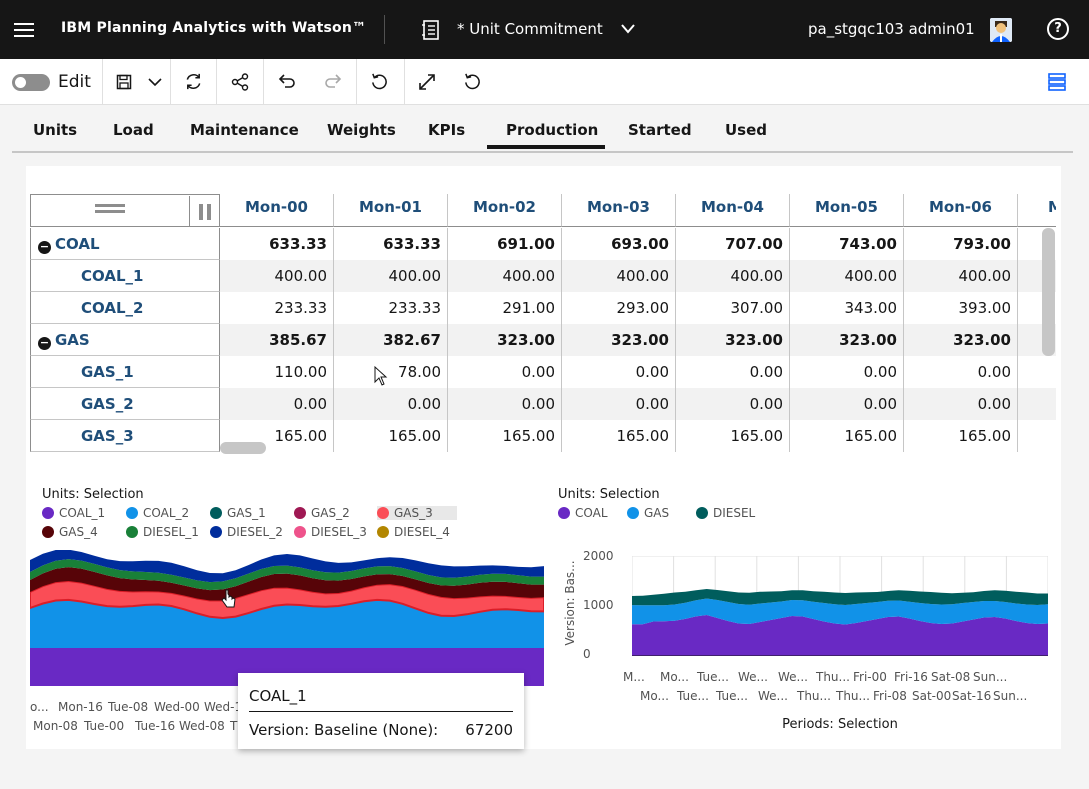 The height and width of the screenshot is (789, 1089). What do you see at coordinates (733, 210) in the screenshot?
I see `column-header: Mon-04` at bounding box center [733, 210].